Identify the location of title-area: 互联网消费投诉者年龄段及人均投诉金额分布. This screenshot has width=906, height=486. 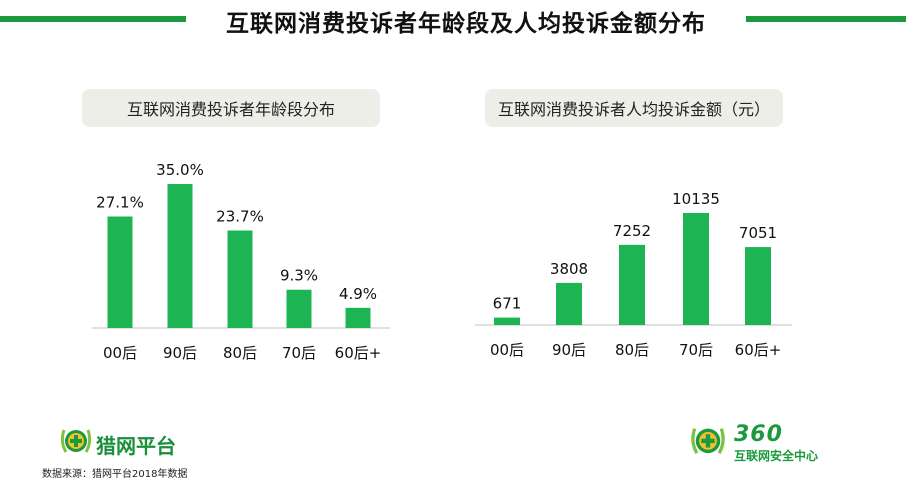
(453, 21).